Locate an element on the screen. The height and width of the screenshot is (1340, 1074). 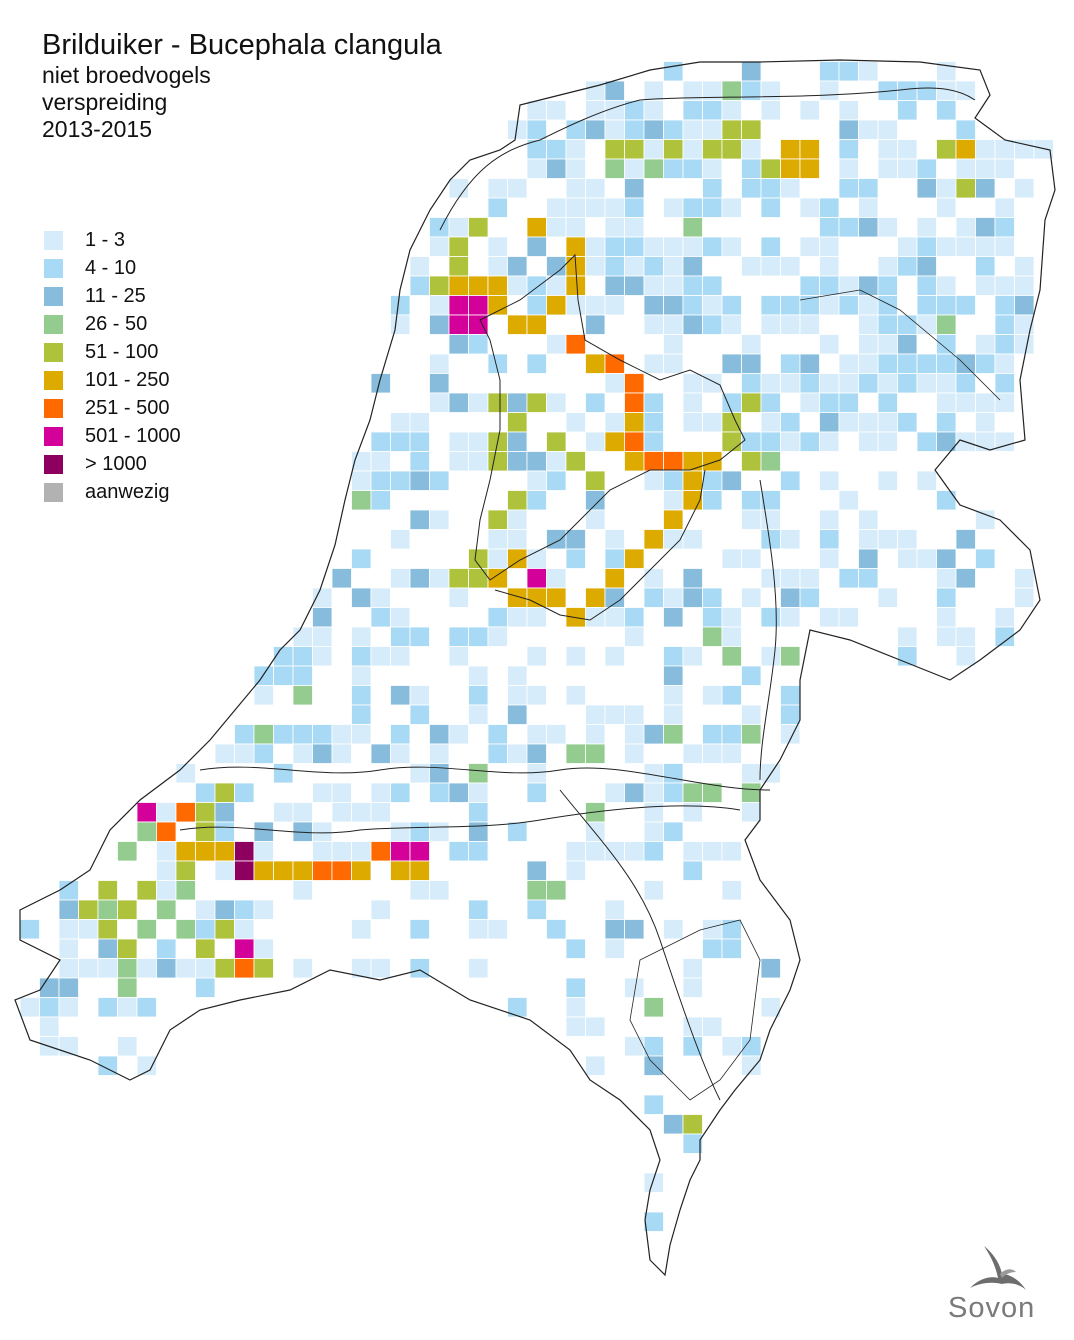
legend-label: 11 - 25 is located at coordinates (115, 295).